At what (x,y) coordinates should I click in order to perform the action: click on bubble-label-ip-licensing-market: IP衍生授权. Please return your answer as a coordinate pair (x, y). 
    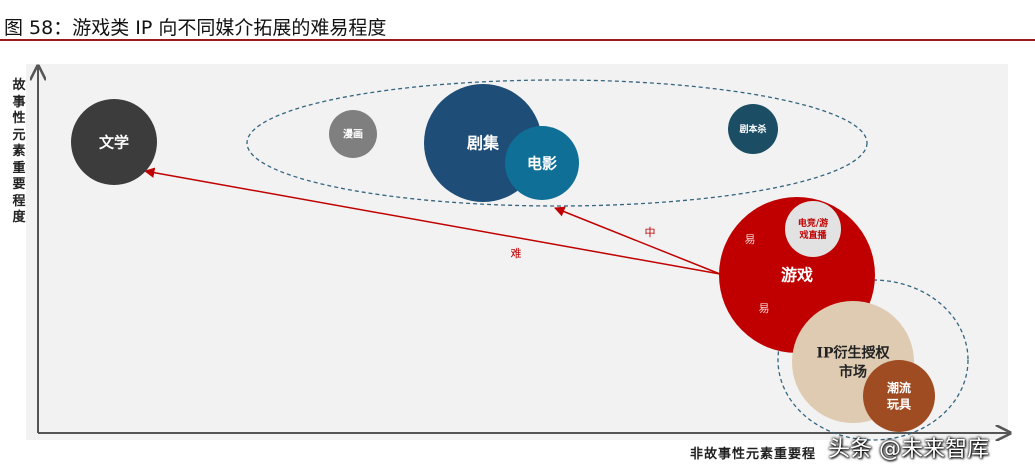
    Looking at the image, I should click on (853, 352).